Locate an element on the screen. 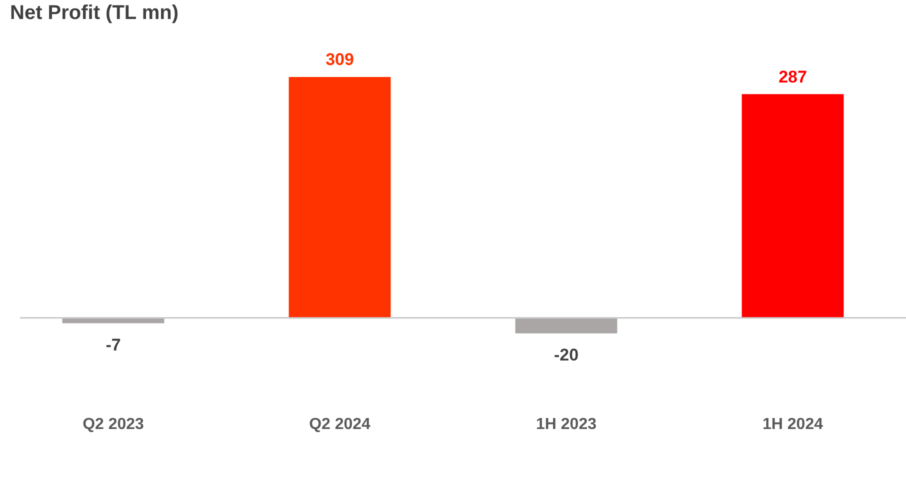 The width and height of the screenshot is (906, 492). x-tick-label: Q2 2023 is located at coordinates (113, 424).